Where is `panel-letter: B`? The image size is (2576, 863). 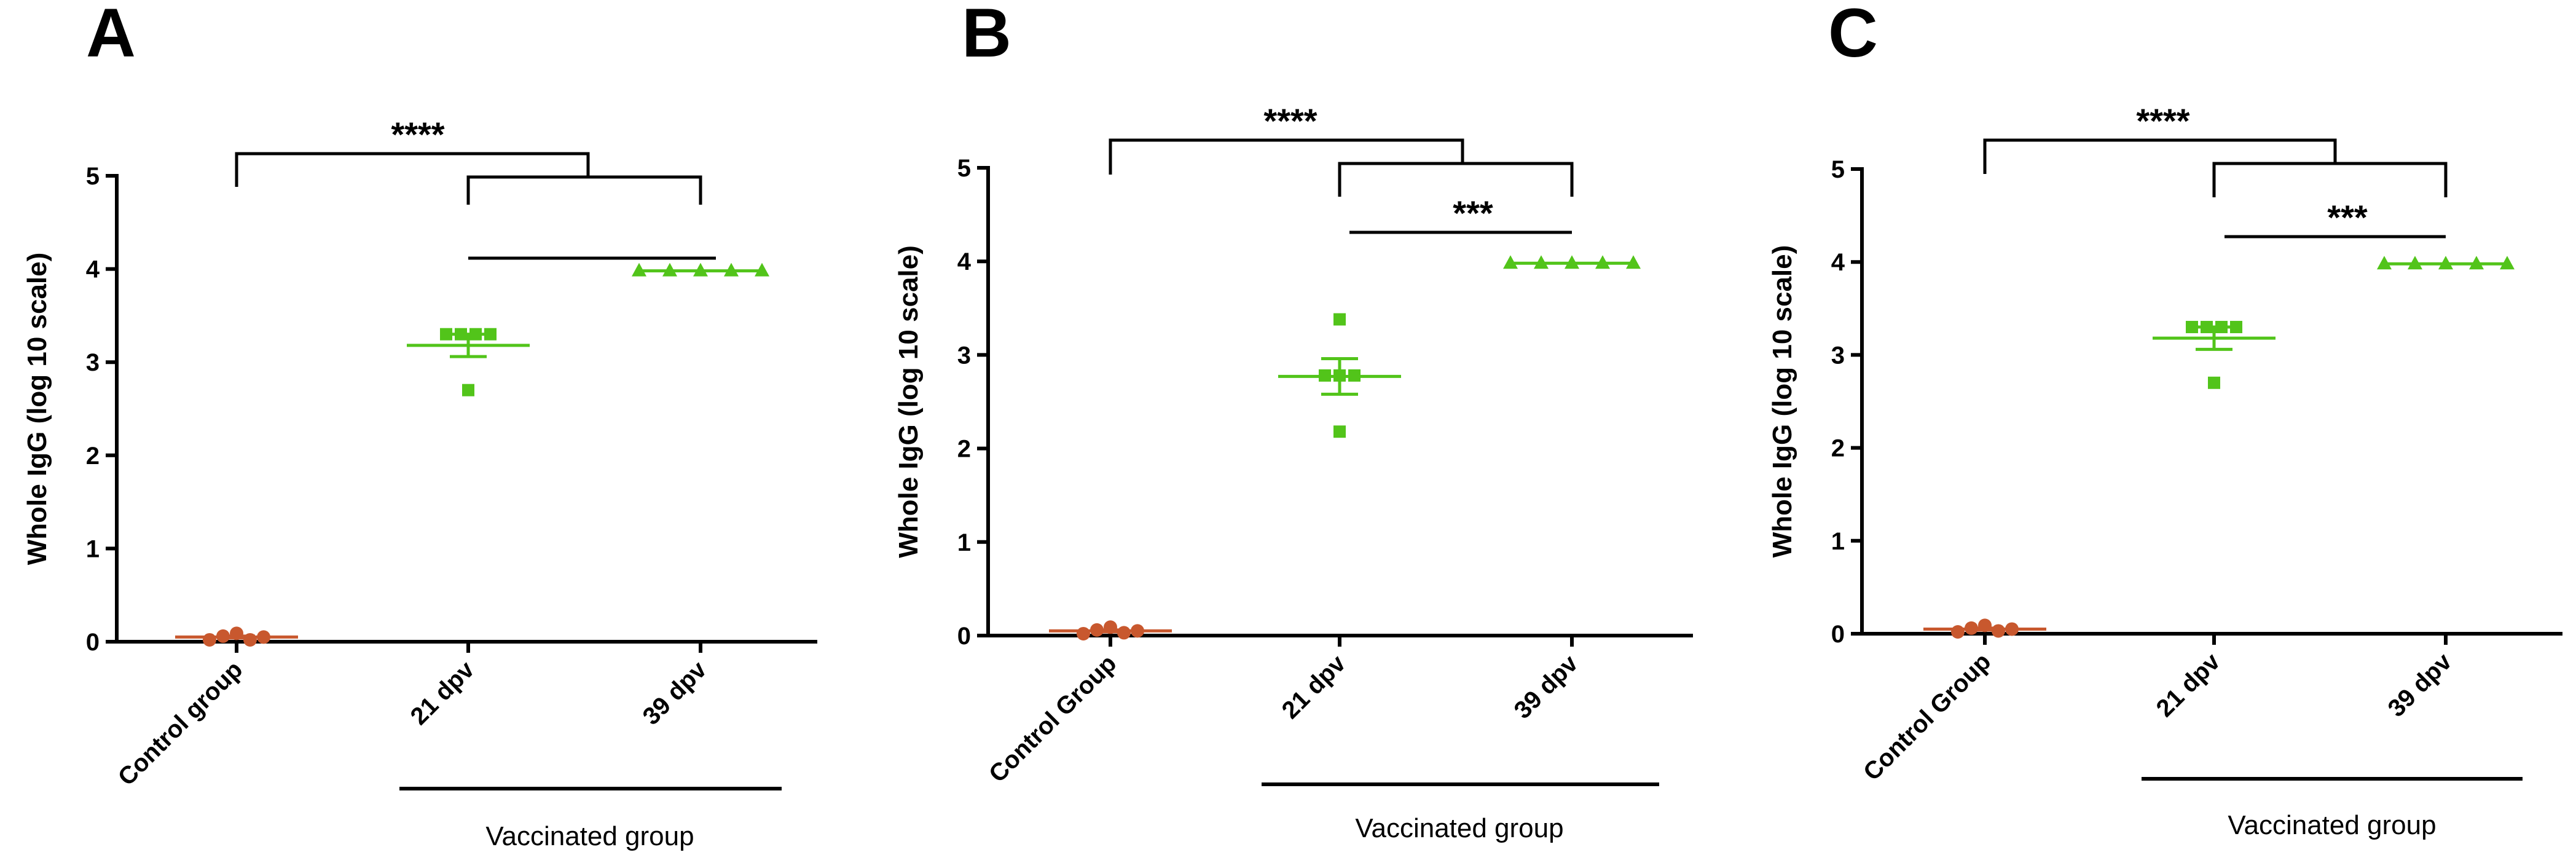 panel-letter: B is located at coordinates (986, 35).